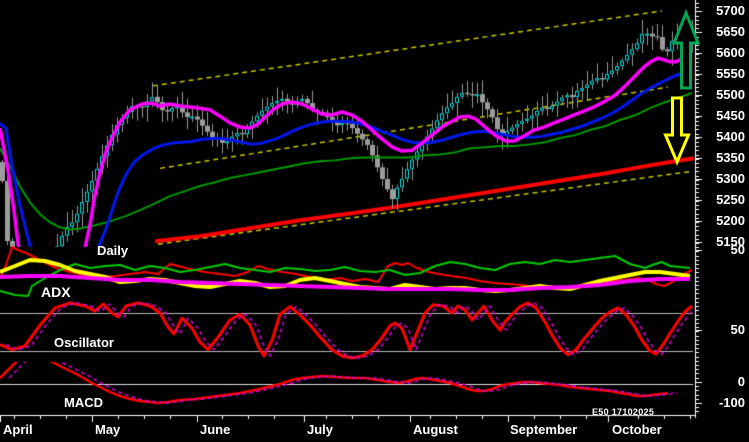 The width and height of the screenshot is (749, 442). I want to click on month-label: August, so click(435, 429).